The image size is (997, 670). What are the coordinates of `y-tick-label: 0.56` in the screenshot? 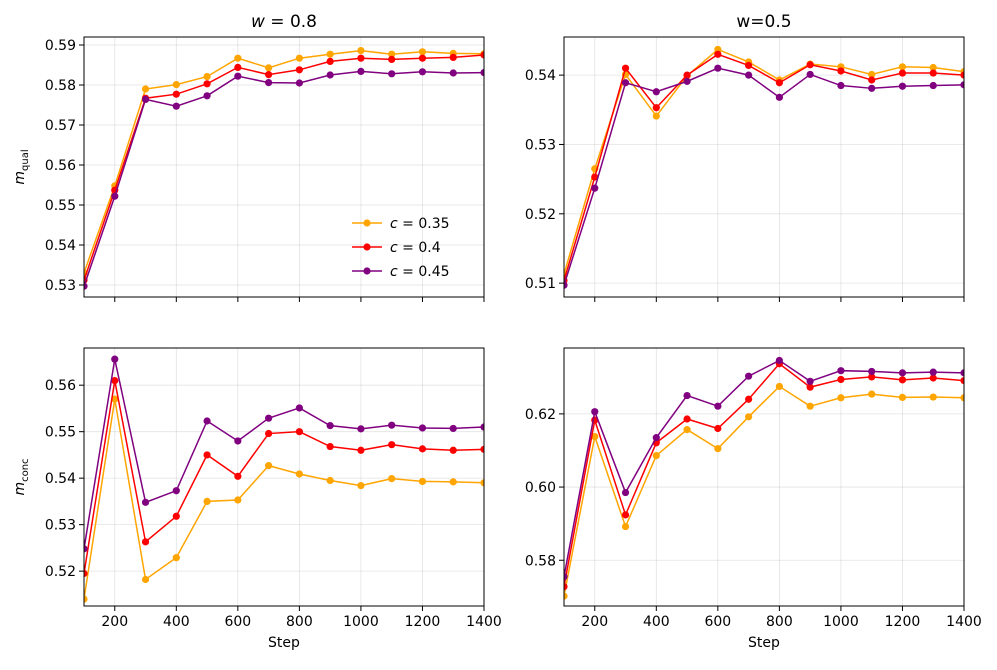 It's located at (60, 386).